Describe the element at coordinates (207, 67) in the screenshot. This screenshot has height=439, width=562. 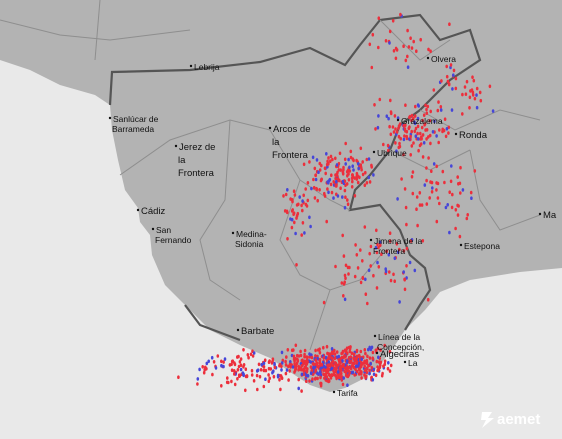
I see `place-label: Lebrija` at that location.